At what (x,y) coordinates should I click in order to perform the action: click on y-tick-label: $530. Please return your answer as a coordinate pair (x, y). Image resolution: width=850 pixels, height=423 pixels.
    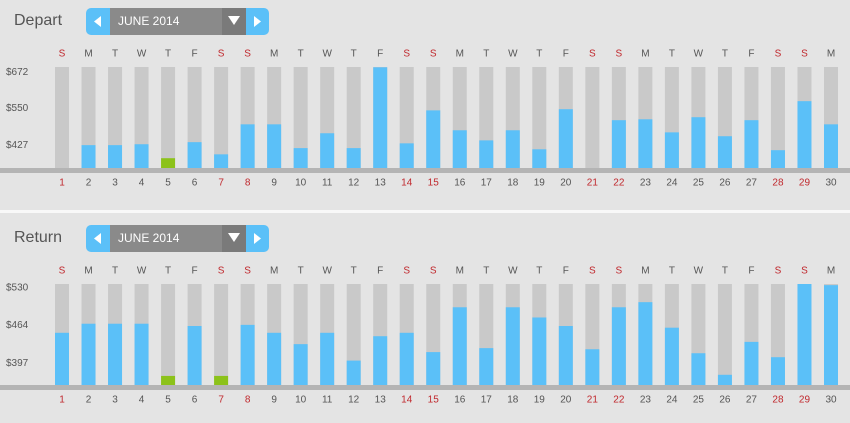
    Looking at the image, I should click on (17, 288).